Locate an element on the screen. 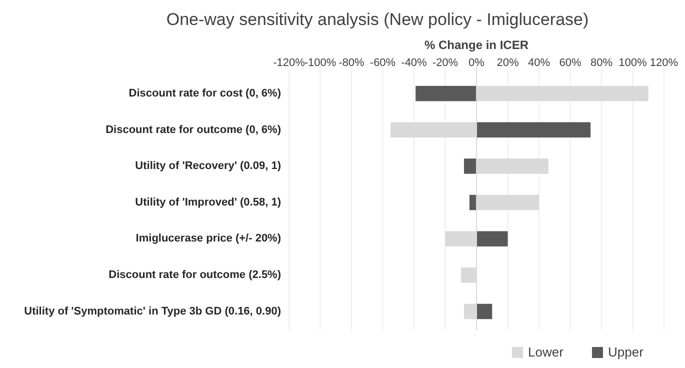  chart-title: One-way sensitivity analysis (New policy - Imiglucerase) is located at coordinates (377, 19).